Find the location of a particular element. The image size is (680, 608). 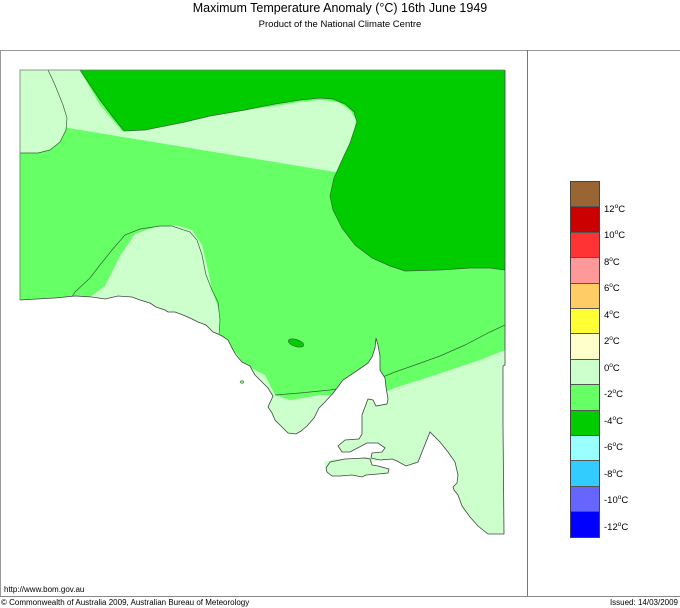

color-legend is located at coordinates (585, 360).